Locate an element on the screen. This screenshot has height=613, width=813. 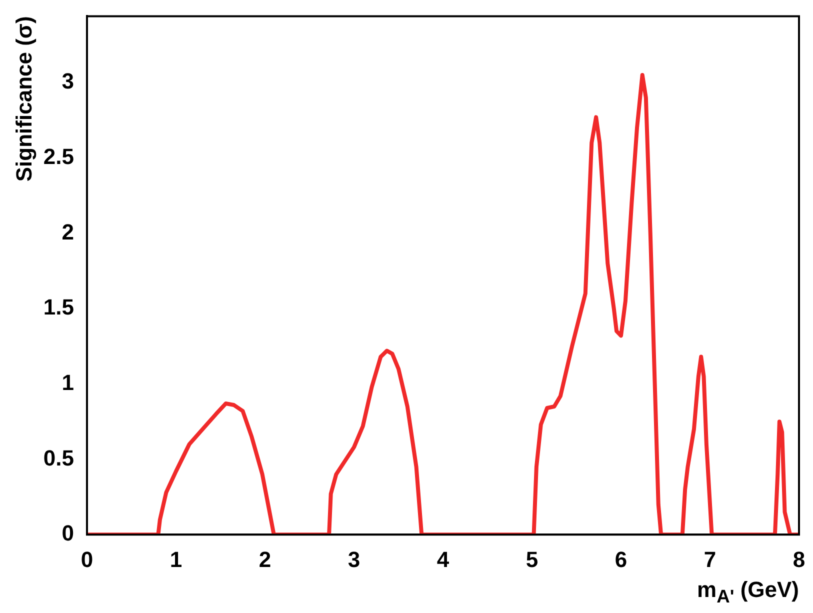
x-tick-label: 4 is located at coordinates (443, 559).